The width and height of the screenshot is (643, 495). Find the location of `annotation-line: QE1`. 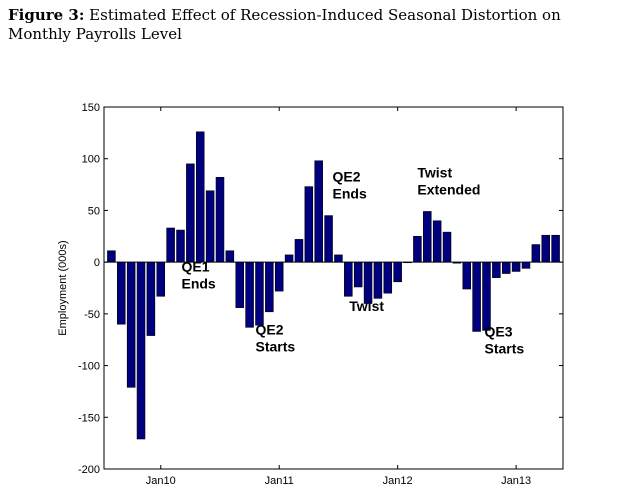

annotation-line: QE1 is located at coordinates (195, 266).